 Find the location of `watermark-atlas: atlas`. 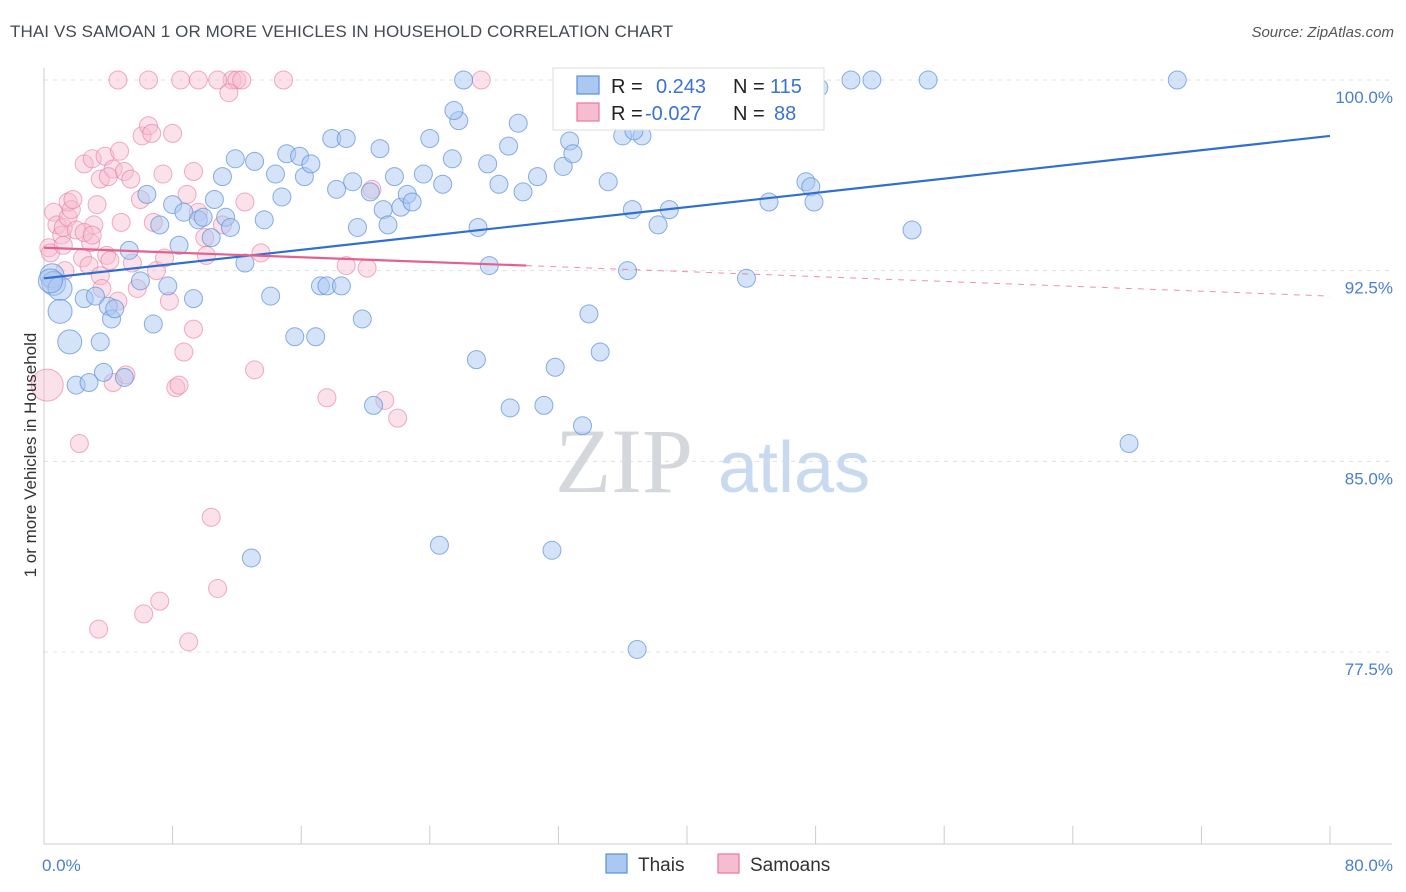

watermark-atlas: atlas is located at coordinates (794, 468).